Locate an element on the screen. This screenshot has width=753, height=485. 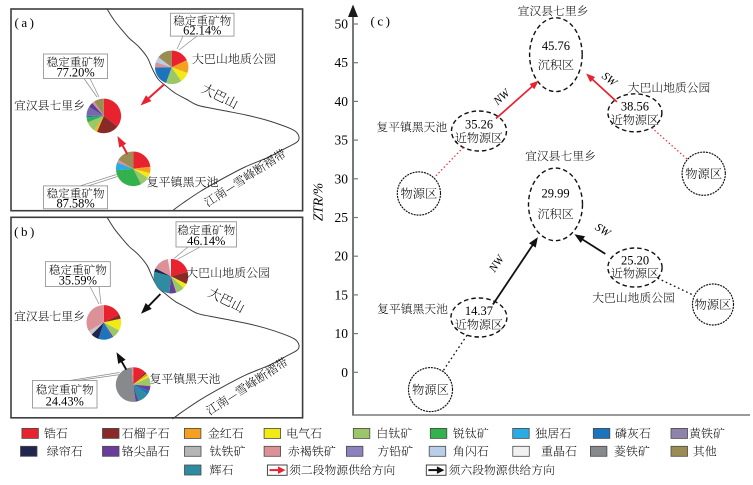
svg-text: 0 is located at coordinates (344, 372).